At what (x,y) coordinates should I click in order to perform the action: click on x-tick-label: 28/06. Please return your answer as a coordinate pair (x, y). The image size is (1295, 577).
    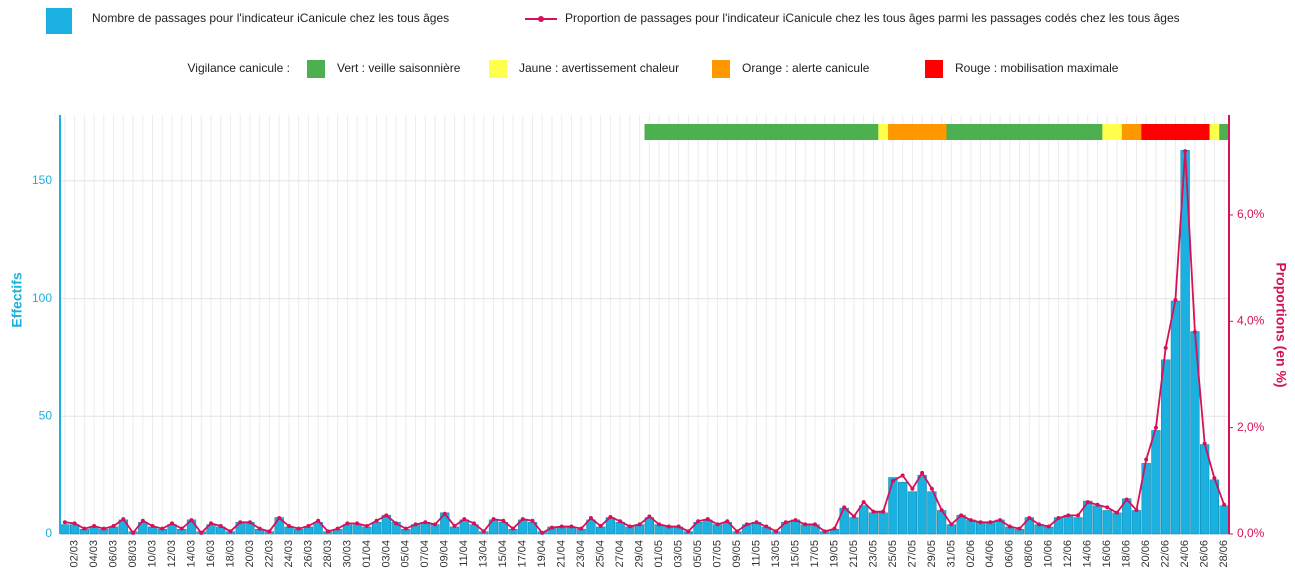
    Looking at the image, I should click on (1224, 554).